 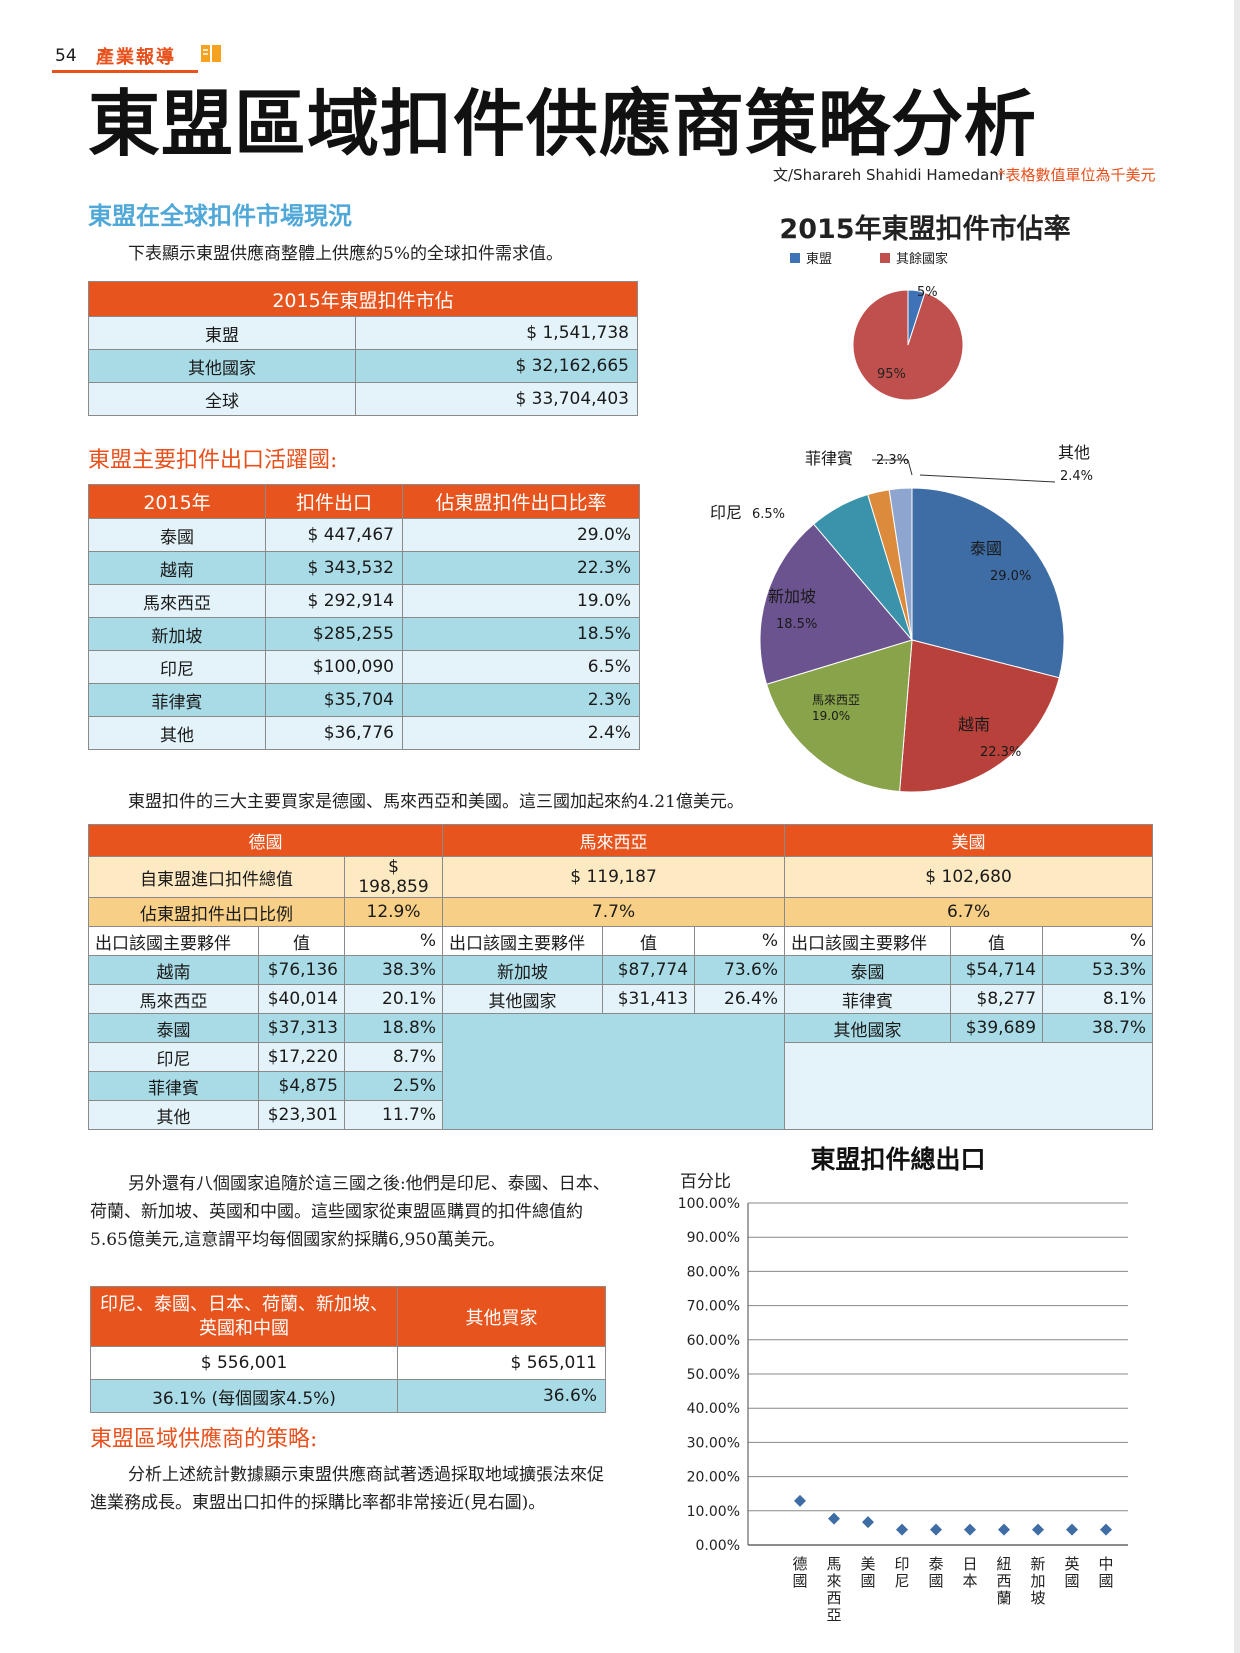 What do you see at coordinates (969, 1572) in the screenshot?
I see `x-tick-label: 日本` at bounding box center [969, 1572].